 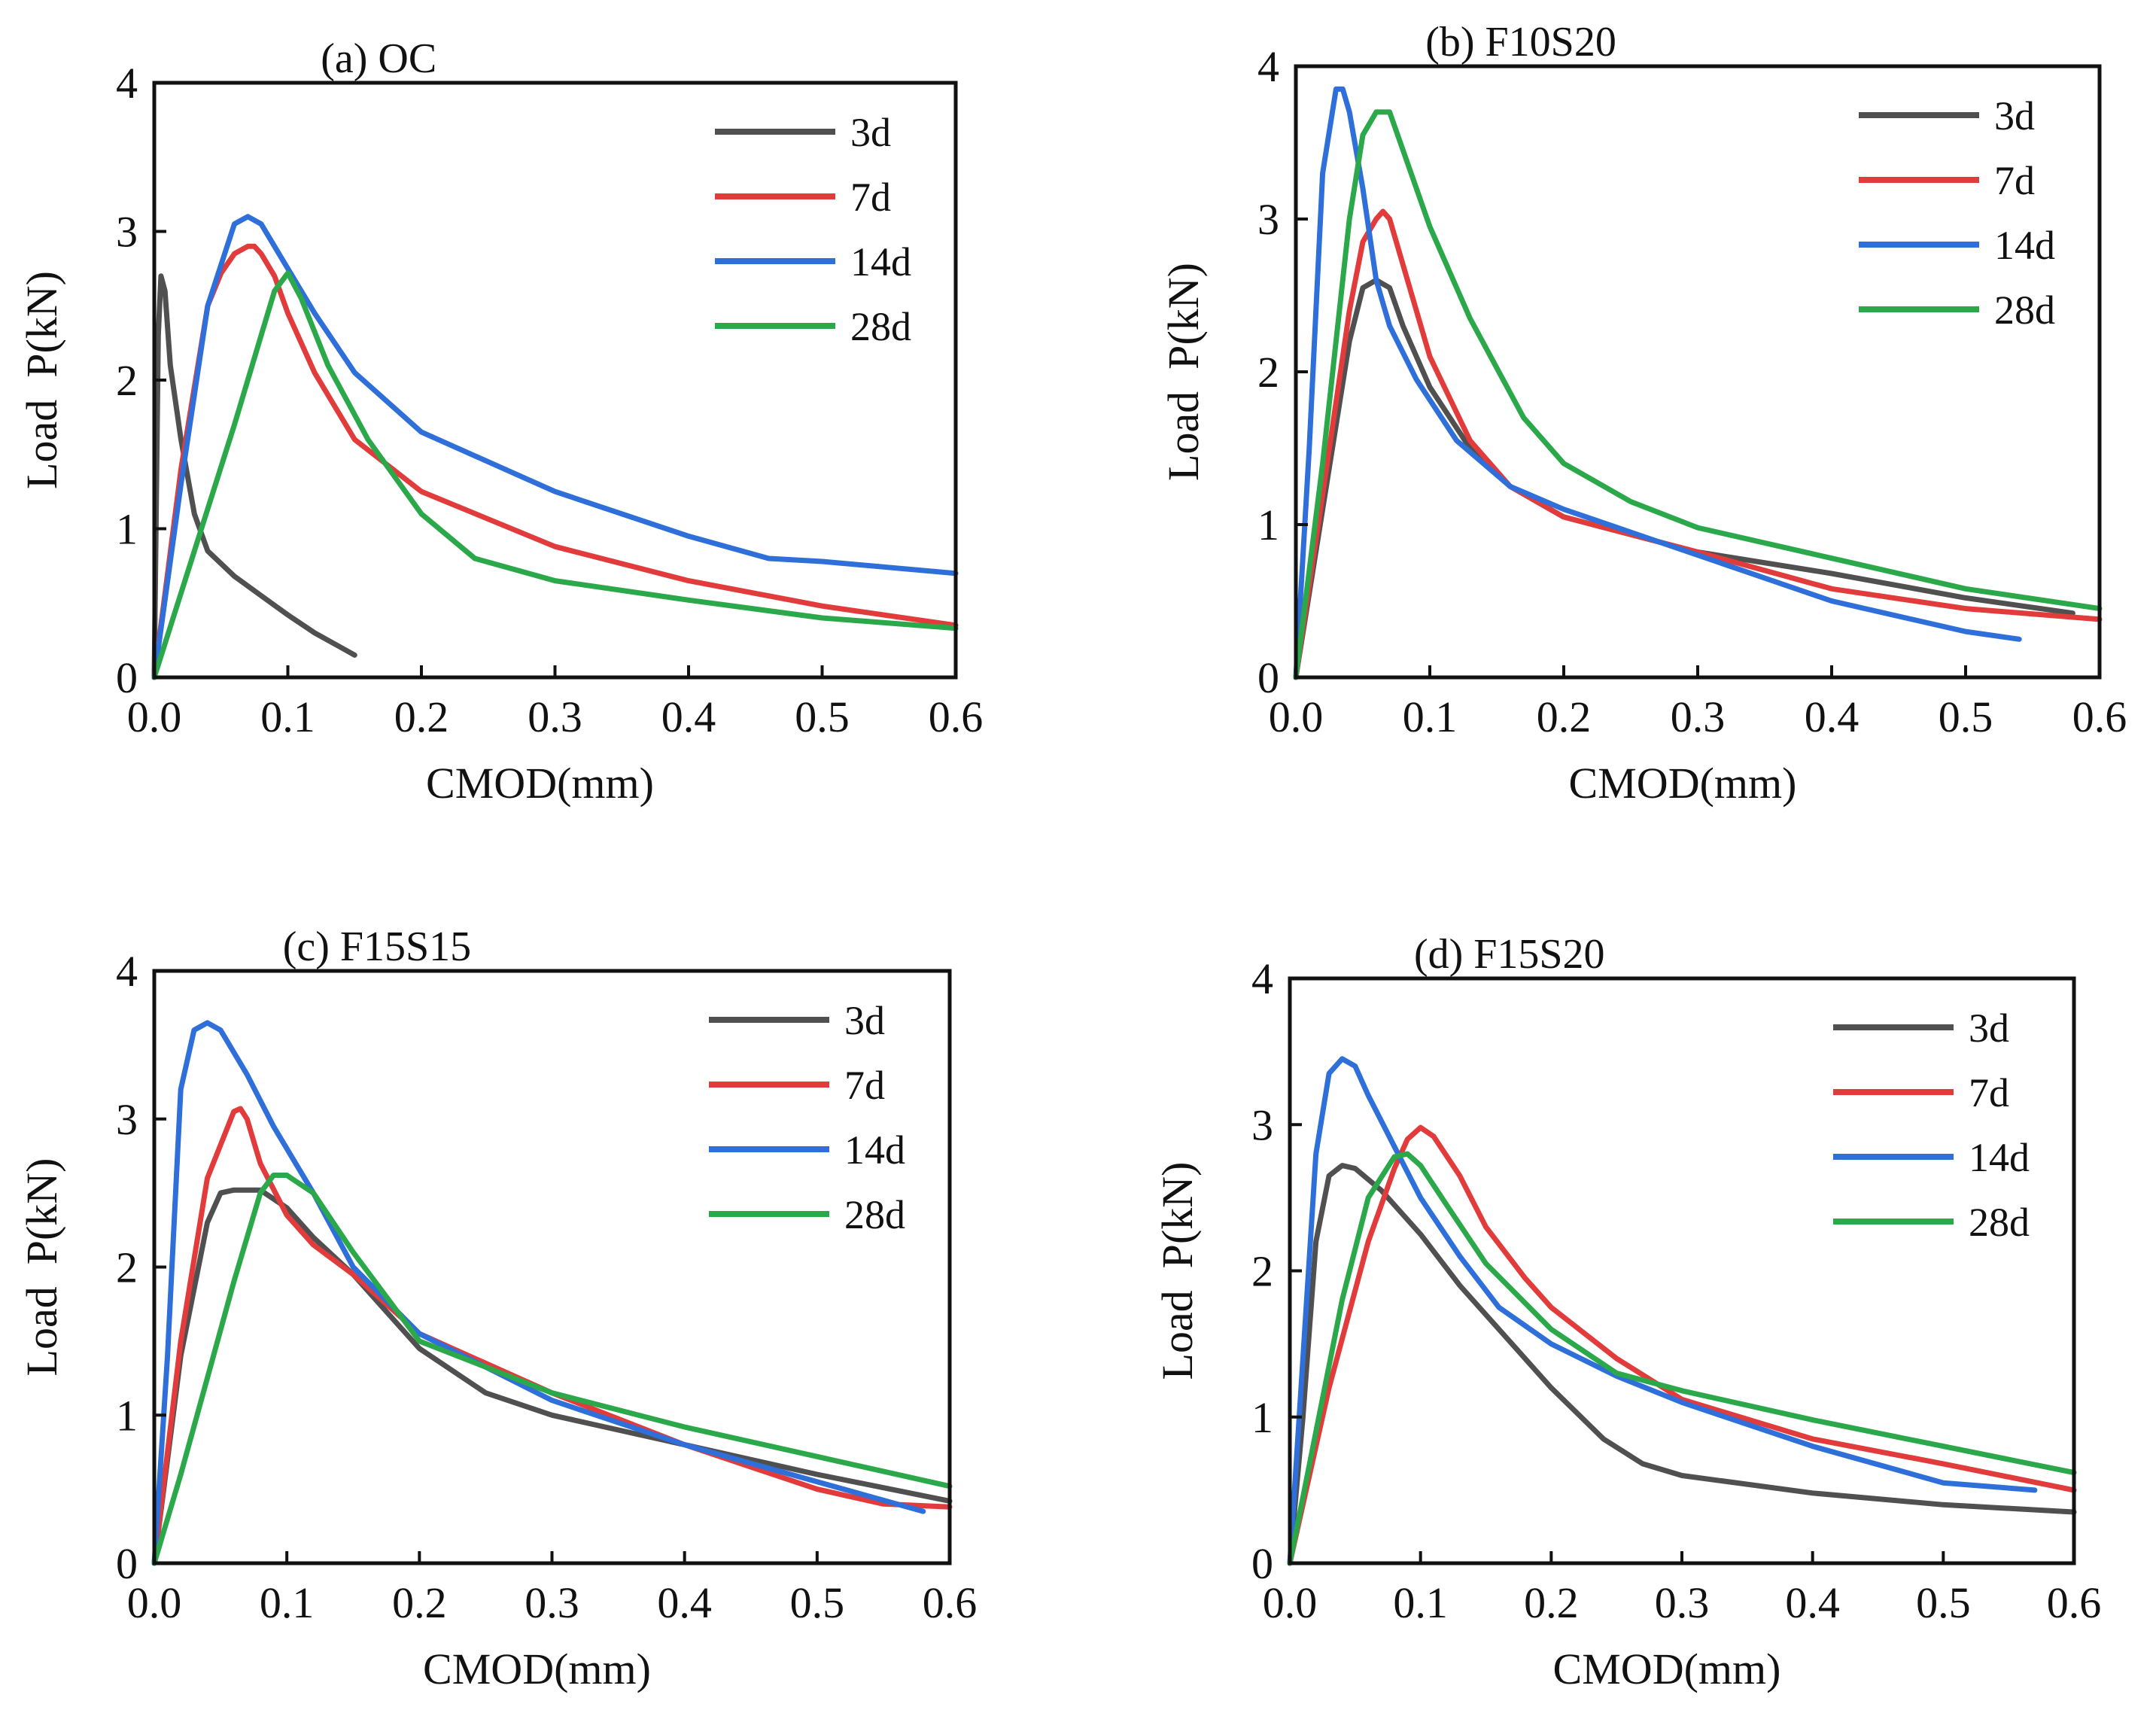 What do you see at coordinates (379, 59) in the screenshot?
I see `chart-title: (a) OC` at bounding box center [379, 59].